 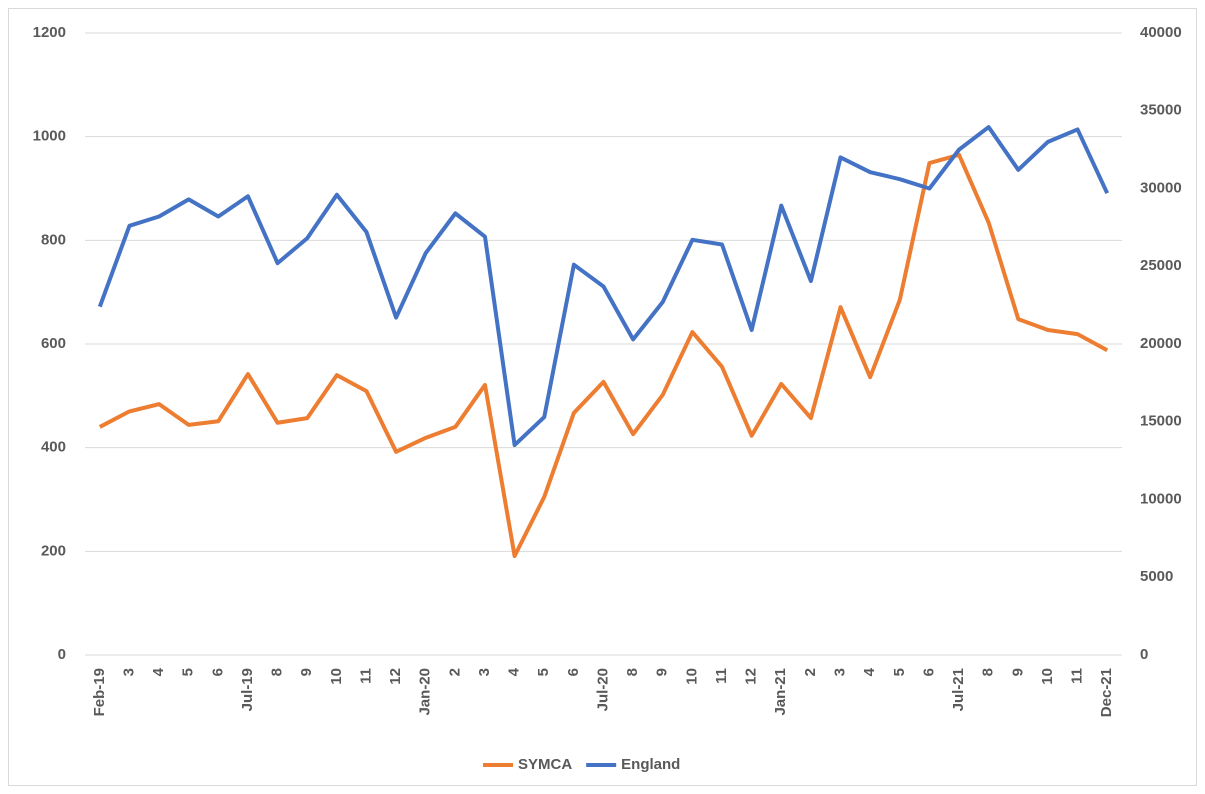 What do you see at coordinates (1161, 110) in the screenshot?
I see `y2-tick-label: 35000` at bounding box center [1161, 110].